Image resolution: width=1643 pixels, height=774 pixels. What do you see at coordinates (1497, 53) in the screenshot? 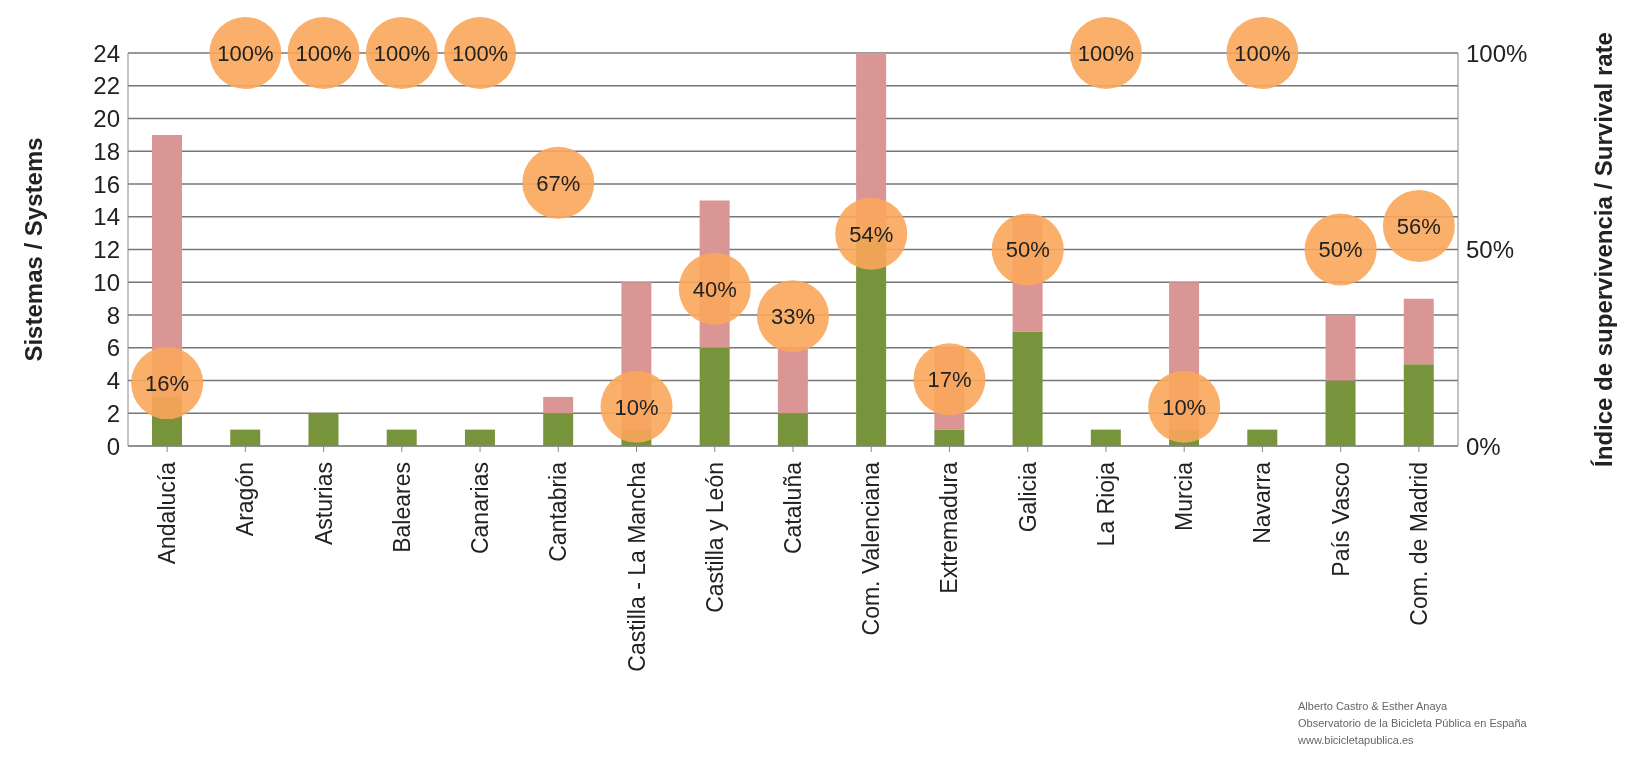
I see `y2-tick-label: 100%` at bounding box center [1497, 53].